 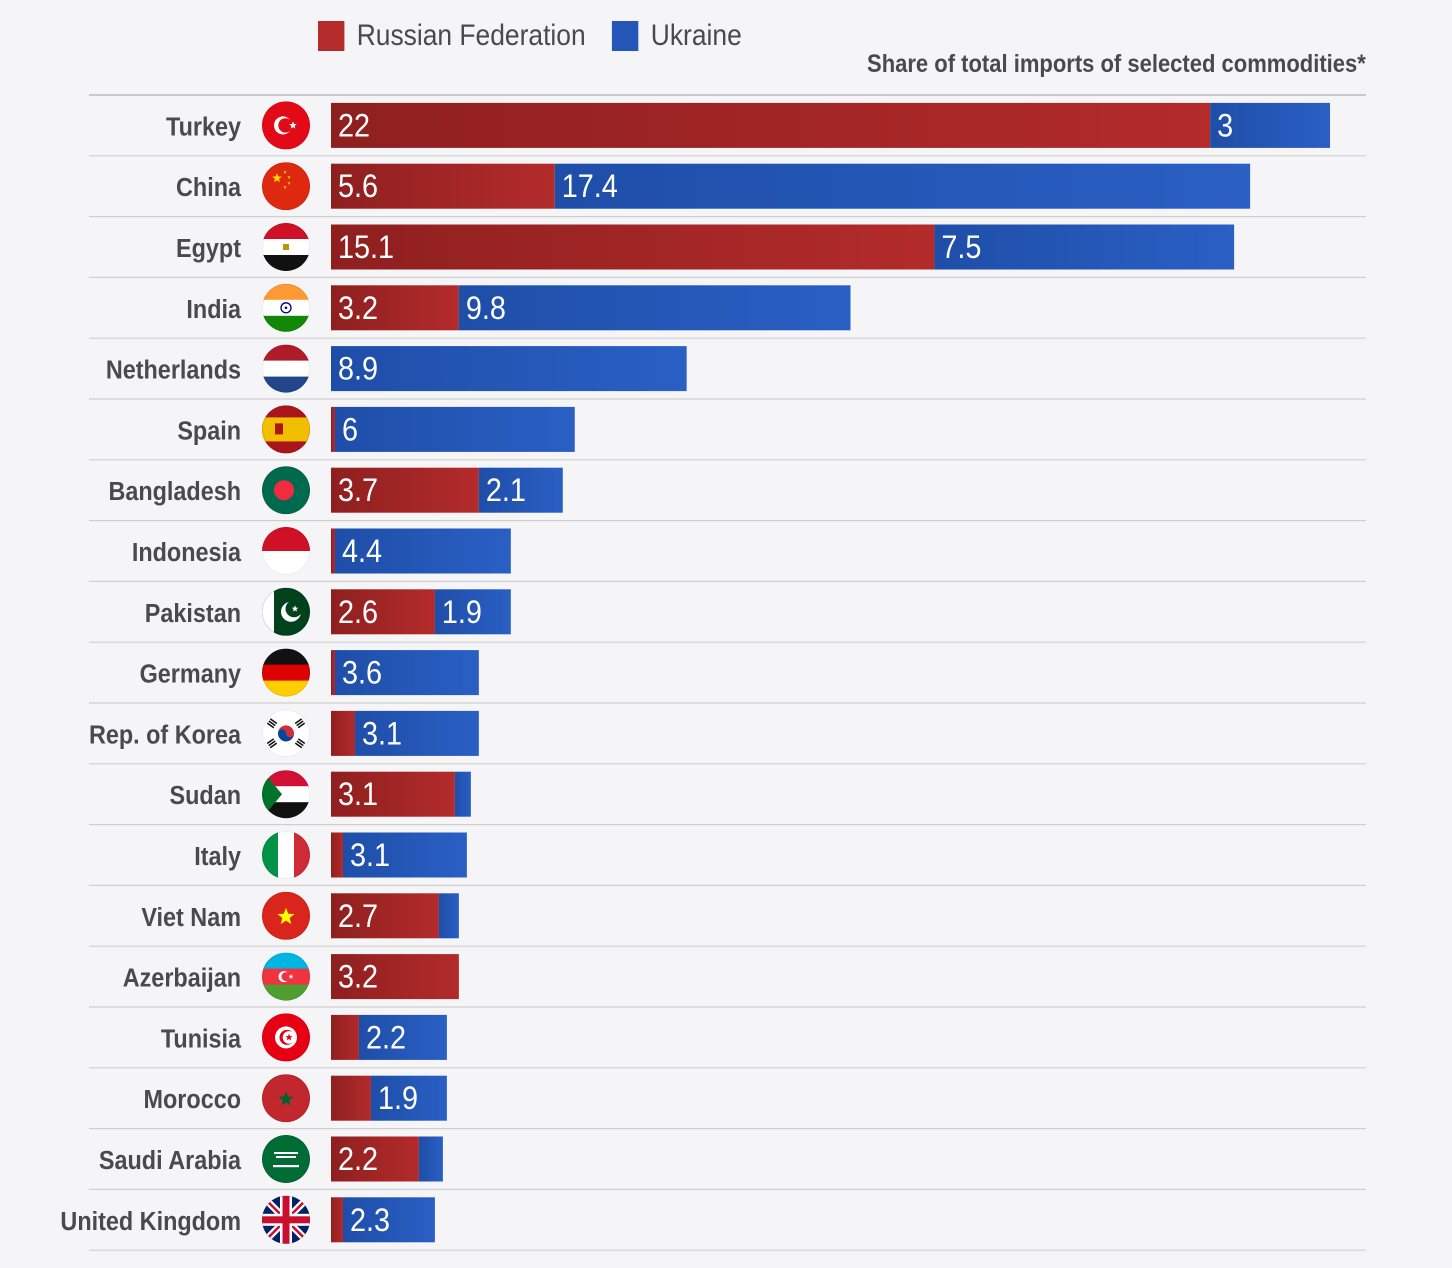 What do you see at coordinates (362, 552) in the screenshot?
I see `data-label-ukraine-indonesia: 4.4` at bounding box center [362, 552].